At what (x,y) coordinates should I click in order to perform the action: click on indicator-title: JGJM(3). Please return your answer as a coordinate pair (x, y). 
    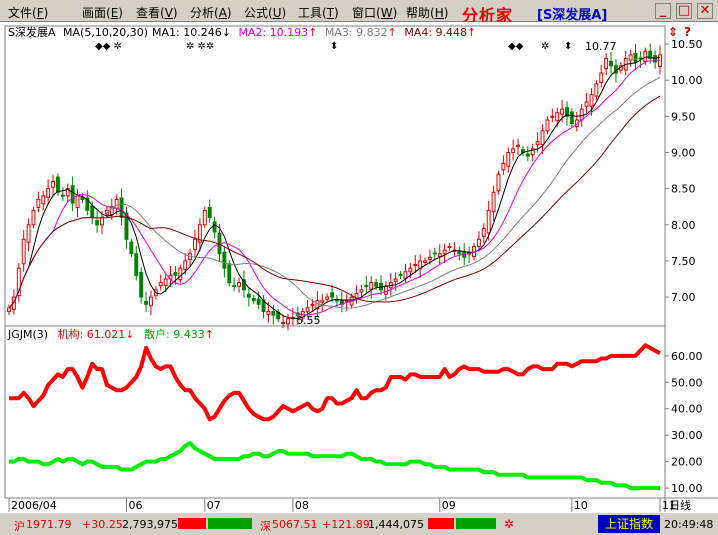
    Looking at the image, I should click on (27, 334).